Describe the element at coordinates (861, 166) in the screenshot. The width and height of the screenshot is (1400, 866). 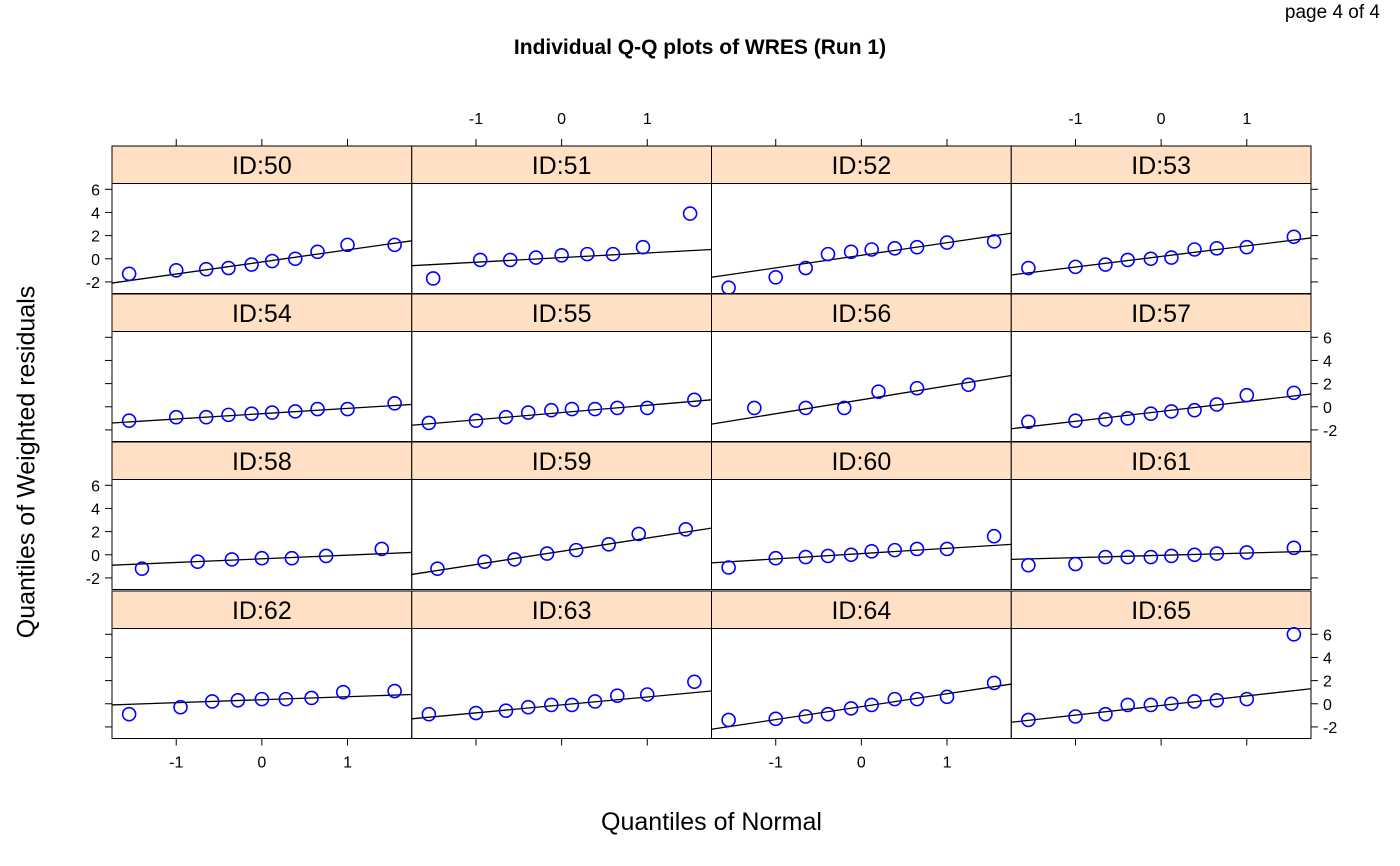
I see `panel-strip-label-id-52: ID:52` at that location.